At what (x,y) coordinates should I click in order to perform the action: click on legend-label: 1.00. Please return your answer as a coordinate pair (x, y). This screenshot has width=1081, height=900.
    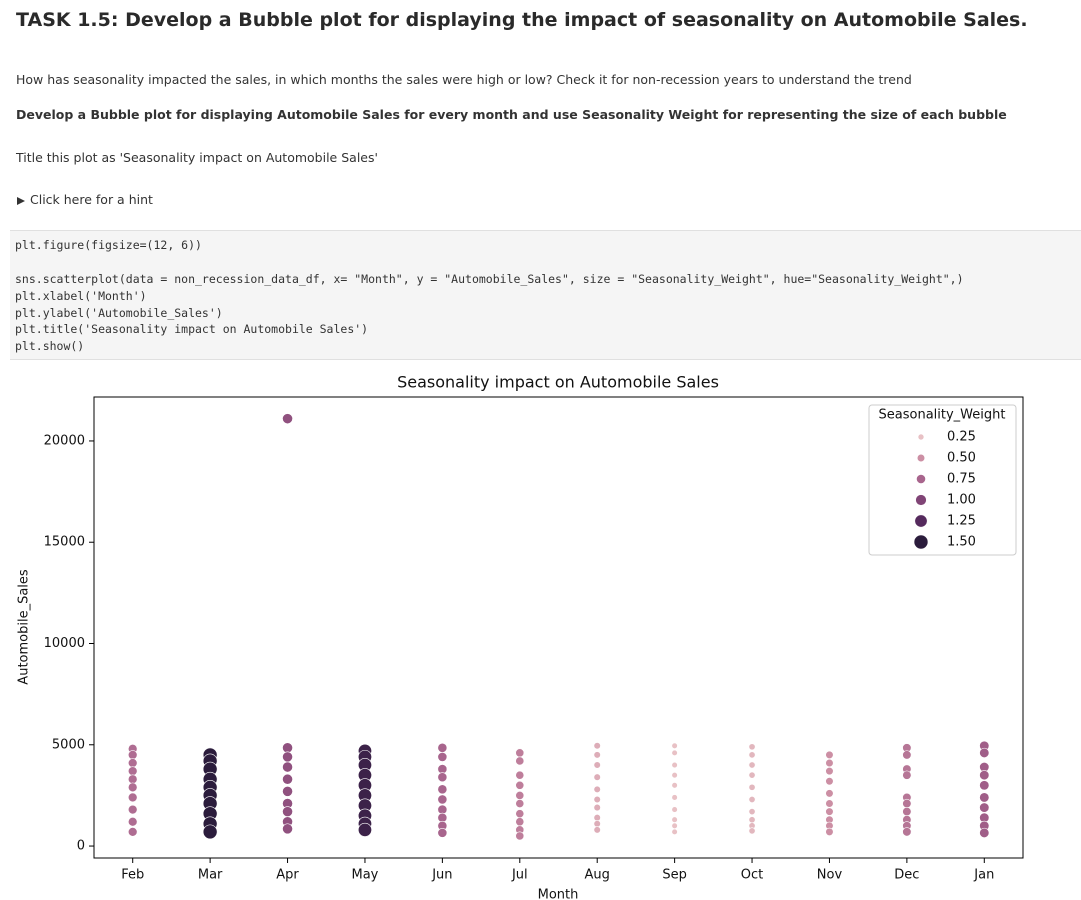
    Looking at the image, I should click on (961, 500).